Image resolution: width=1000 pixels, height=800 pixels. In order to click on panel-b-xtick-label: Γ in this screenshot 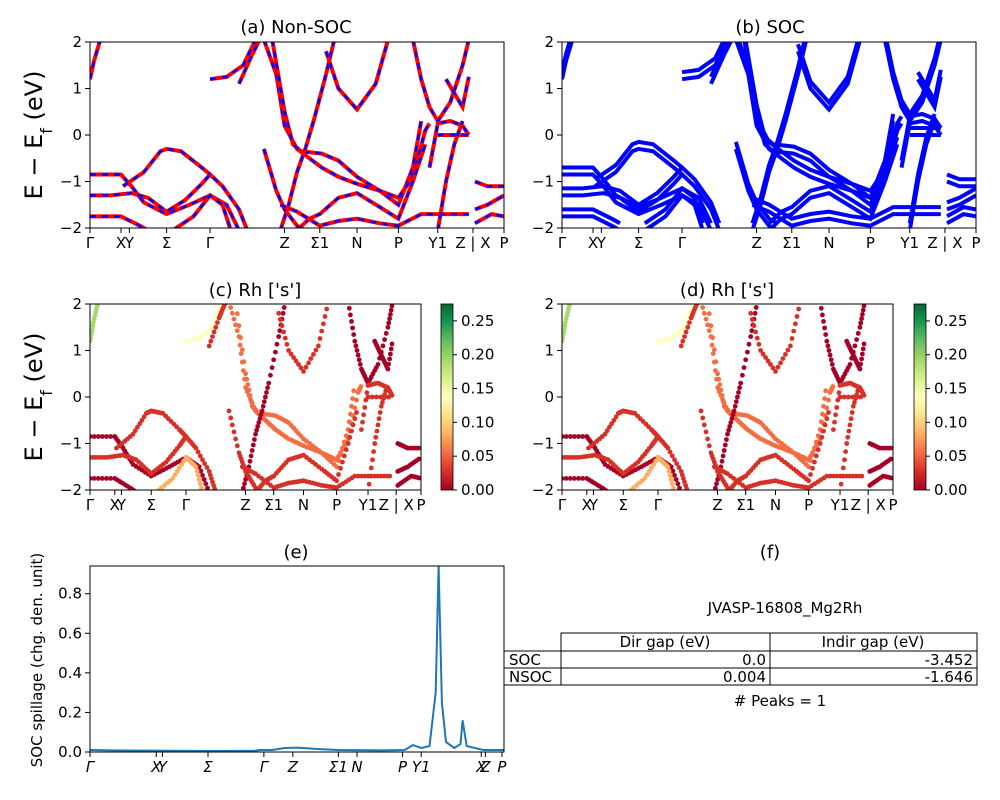, I will do `click(682, 243)`.